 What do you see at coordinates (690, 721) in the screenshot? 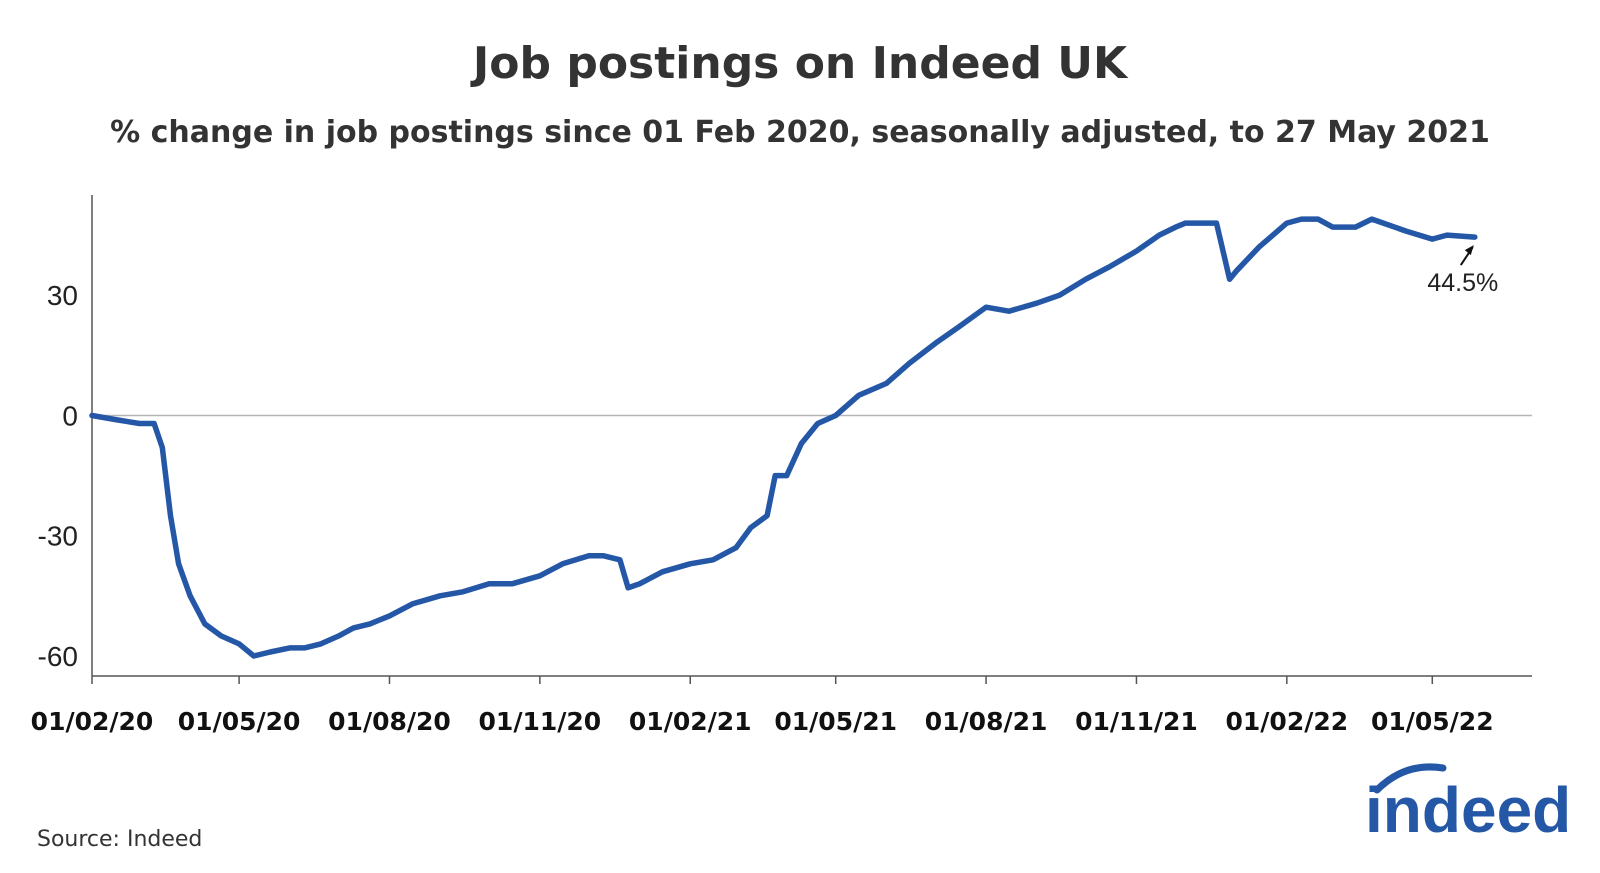
I see `x-tick-label: 01/02/21` at bounding box center [690, 721].